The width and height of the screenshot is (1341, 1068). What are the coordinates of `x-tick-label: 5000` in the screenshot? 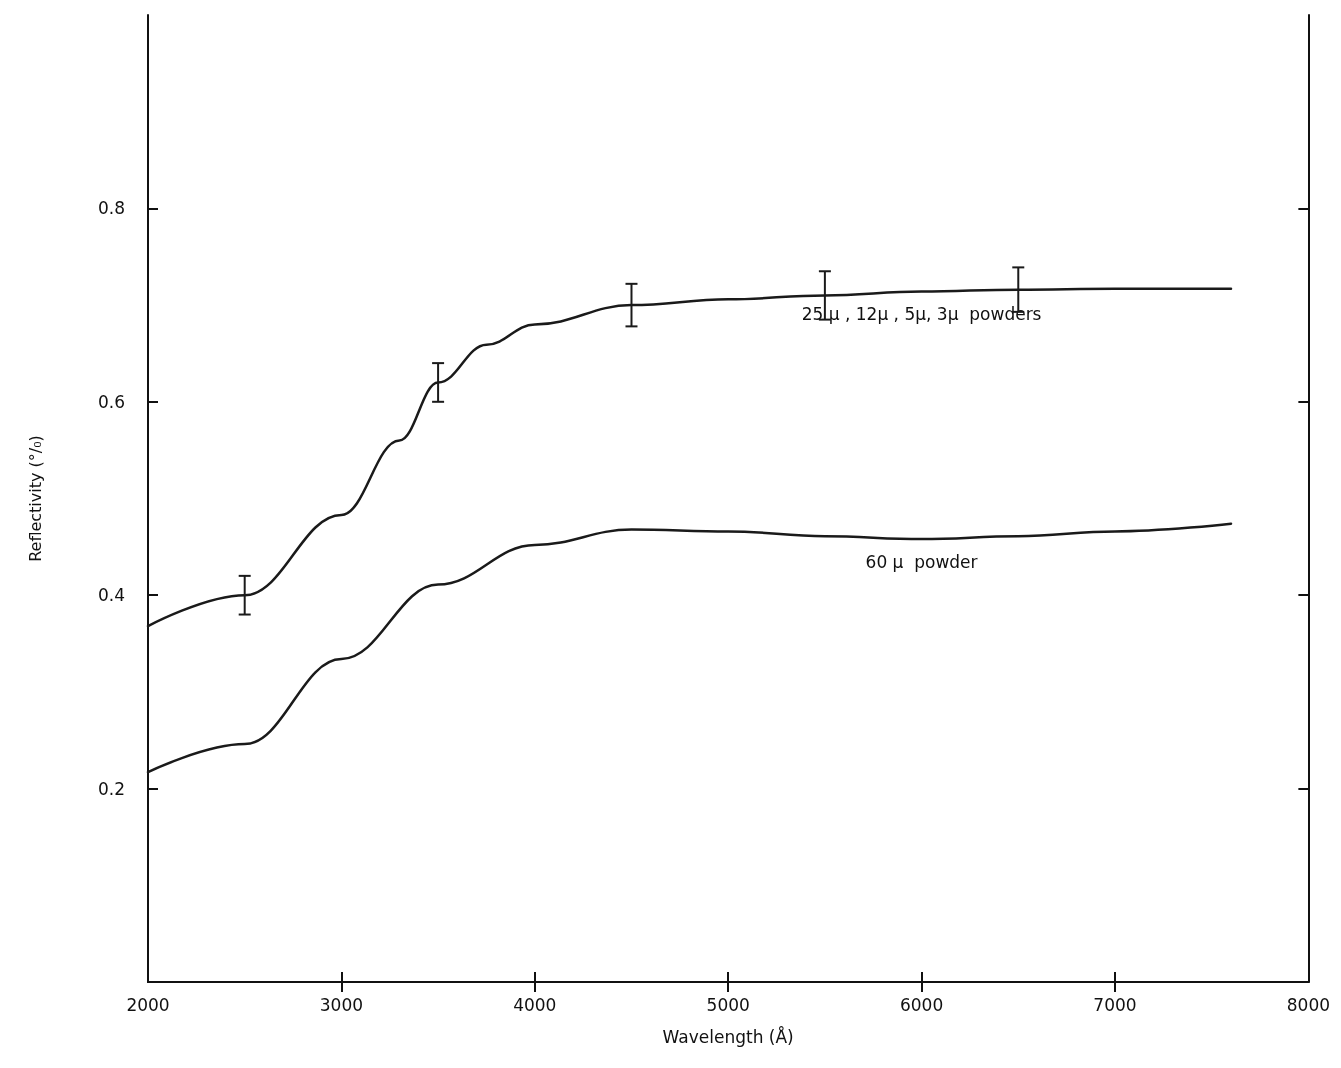 It's located at (728, 1004).